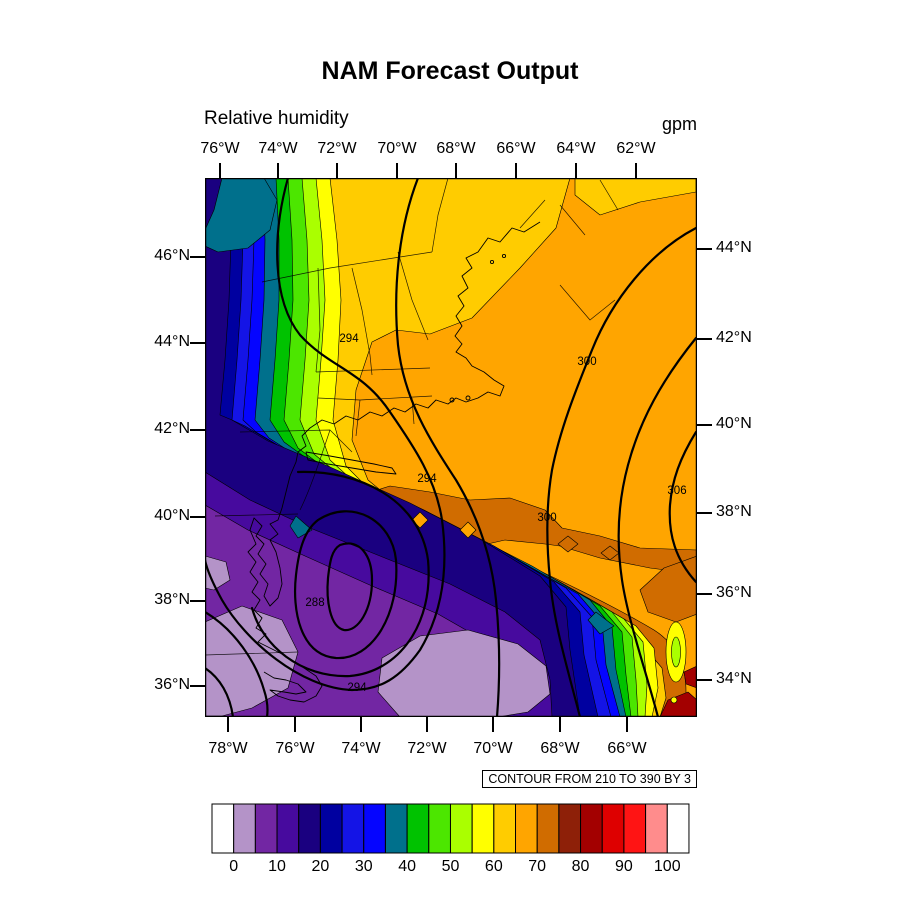 The image size is (900, 900). Describe the element at coordinates (450, 866) in the screenshot. I see `colorbar-label: 50` at that location.